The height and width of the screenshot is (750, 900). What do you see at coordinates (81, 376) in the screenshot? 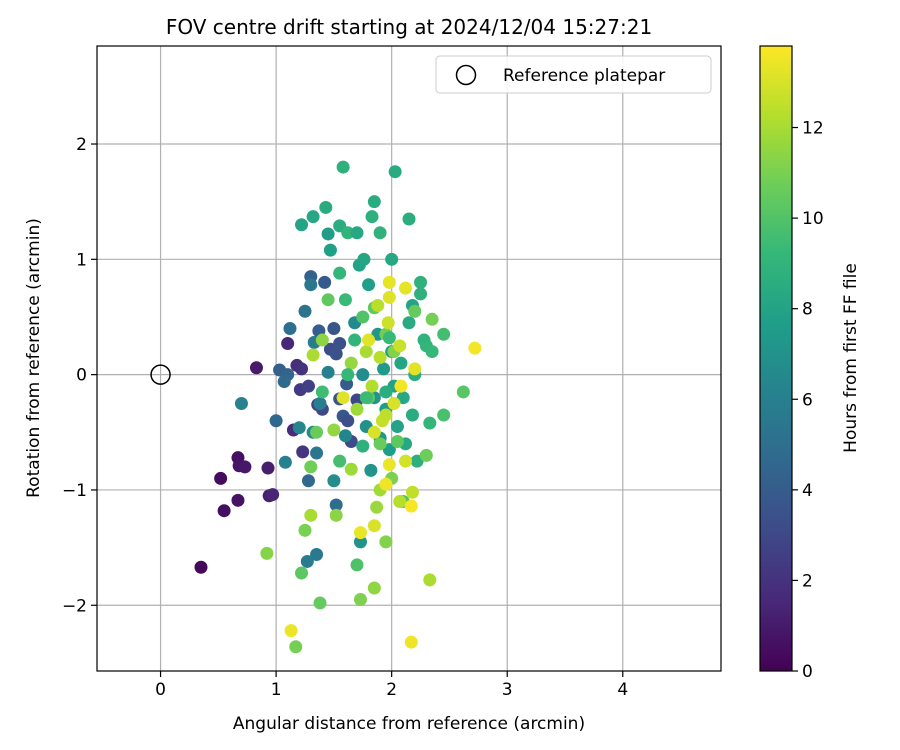
I see `y-tick-label: 0` at bounding box center [81, 376].